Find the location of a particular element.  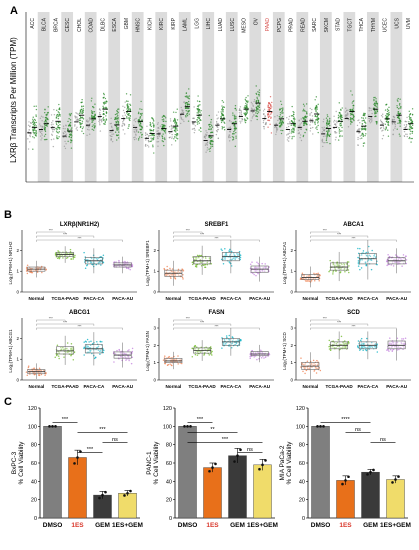

cancer-type-label: THYM is located at coordinates (374, 25).